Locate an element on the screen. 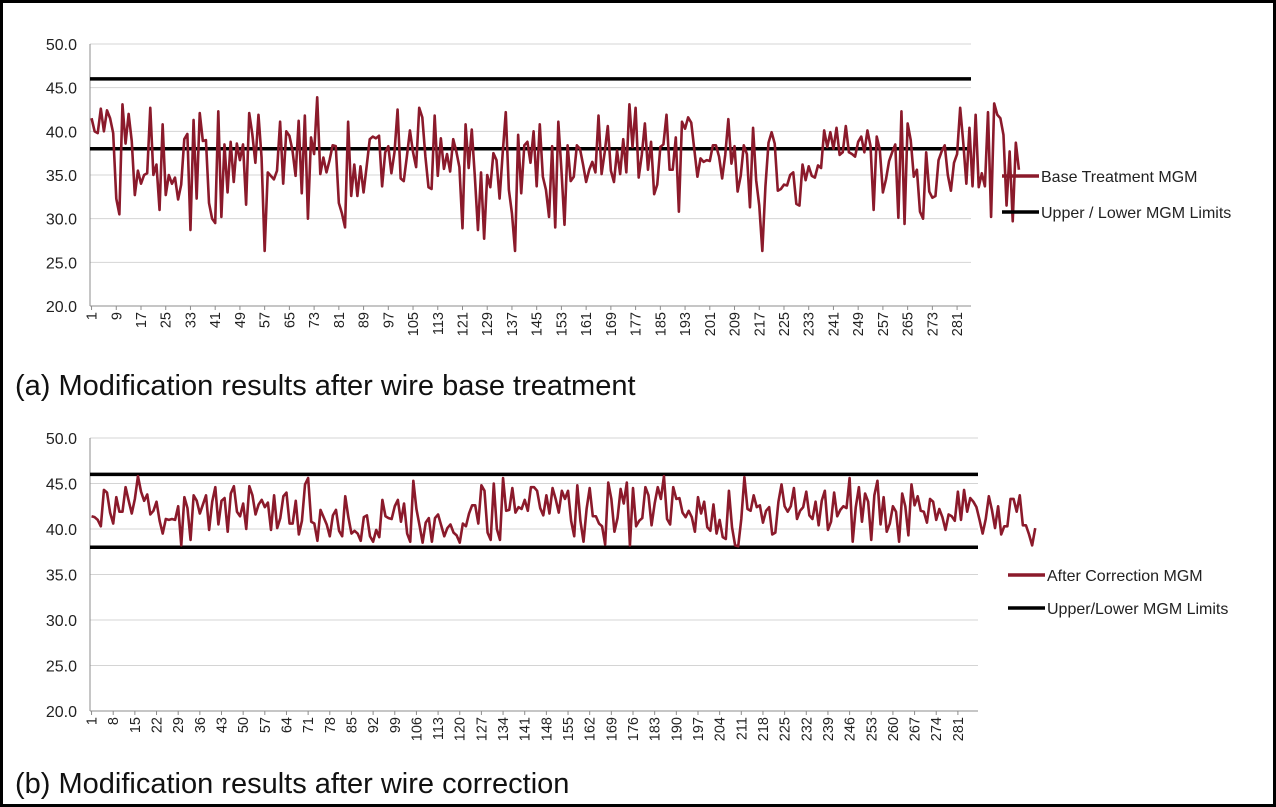 This screenshot has width=1276, height=807. x-tick-label: 153 is located at coordinates (562, 324).